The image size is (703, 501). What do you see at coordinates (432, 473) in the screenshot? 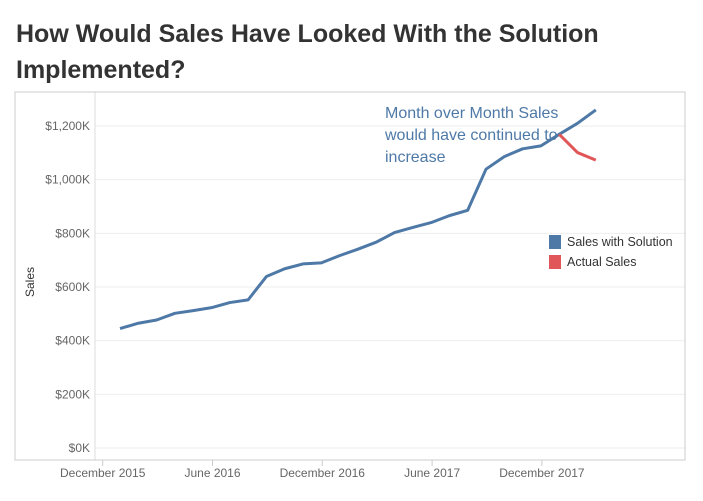
I see `x-tick-label: June 2017` at bounding box center [432, 473].